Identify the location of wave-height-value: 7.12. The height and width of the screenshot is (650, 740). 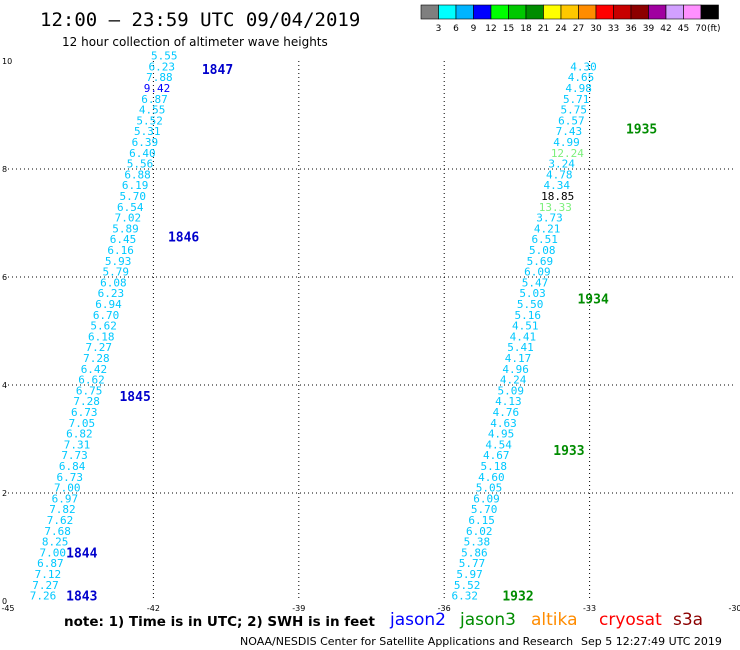
(48, 574).